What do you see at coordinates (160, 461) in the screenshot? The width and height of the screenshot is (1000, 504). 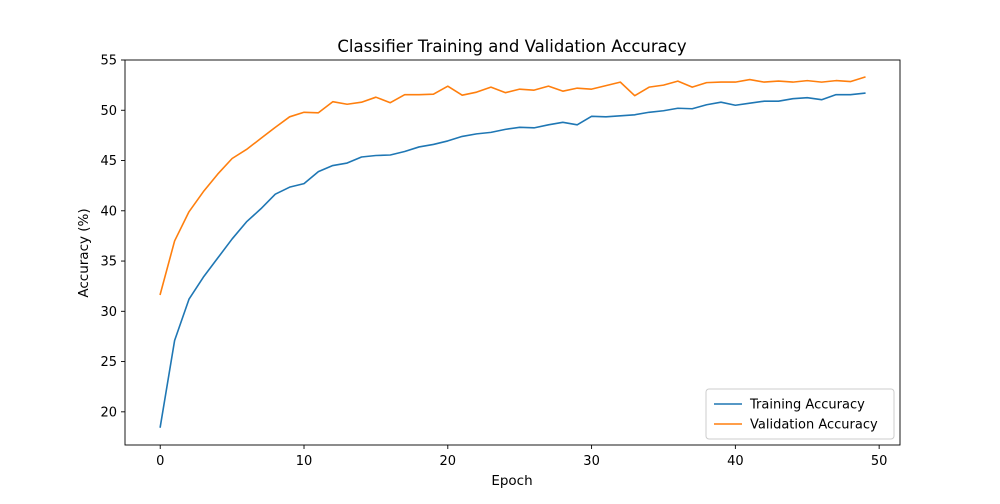 I see `x-tick-label: 0` at bounding box center [160, 461].